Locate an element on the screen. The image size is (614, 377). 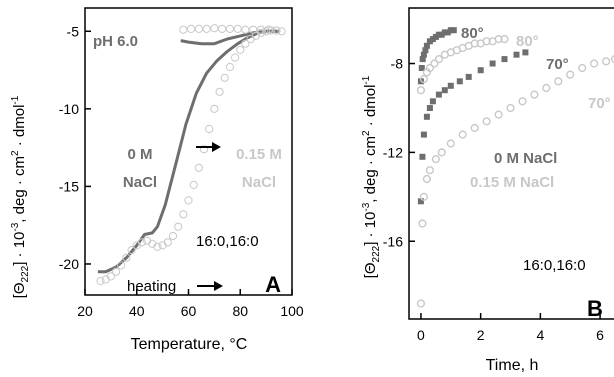
annotation-series-2: 0.15 M NaCl is located at coordinates (512, 182).